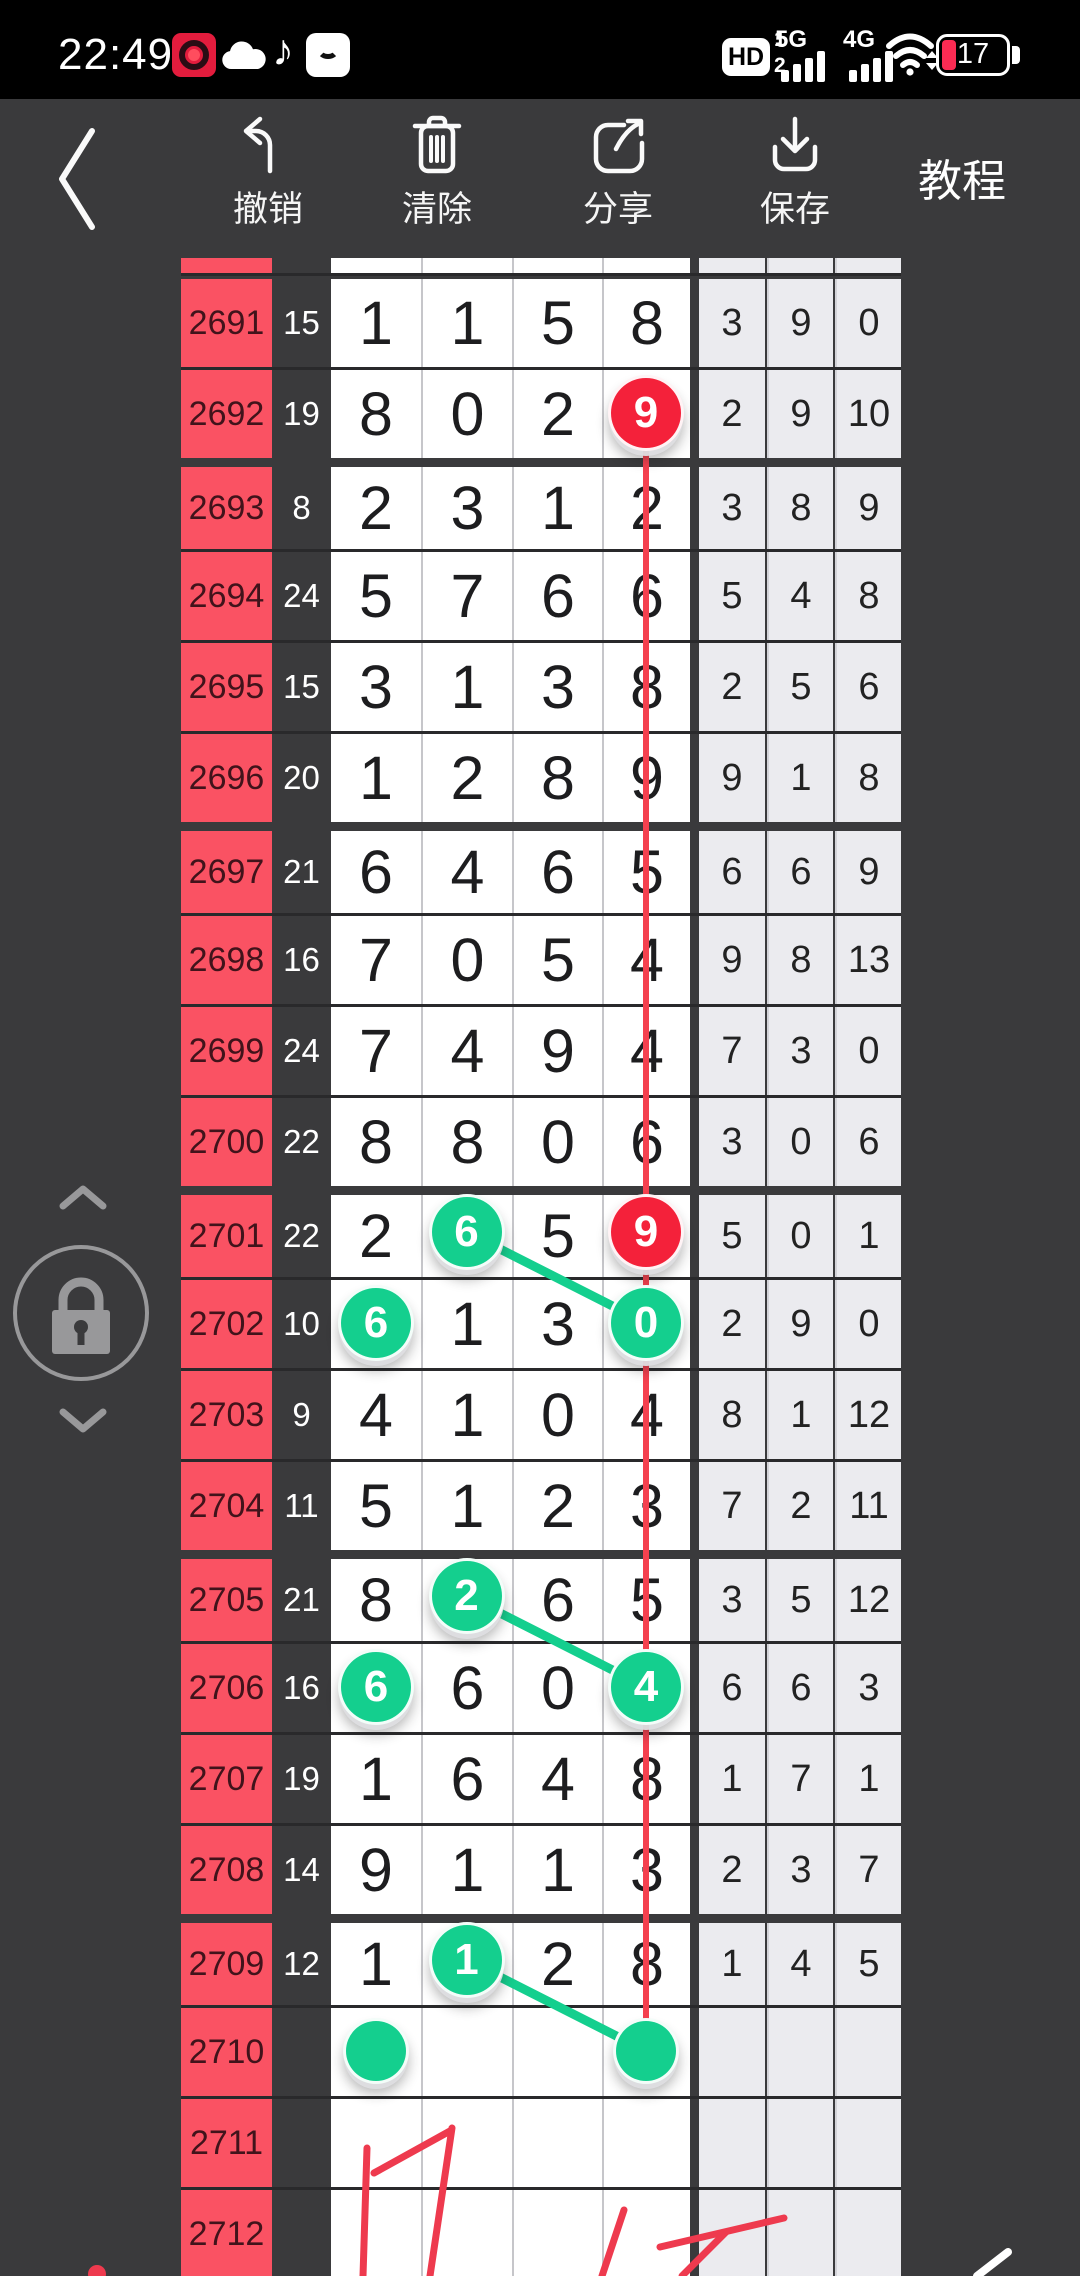 Image resolution: width=1080 pixels, height=2276 pixels. I want to click on period-cell: 2697, so click(226, 872).